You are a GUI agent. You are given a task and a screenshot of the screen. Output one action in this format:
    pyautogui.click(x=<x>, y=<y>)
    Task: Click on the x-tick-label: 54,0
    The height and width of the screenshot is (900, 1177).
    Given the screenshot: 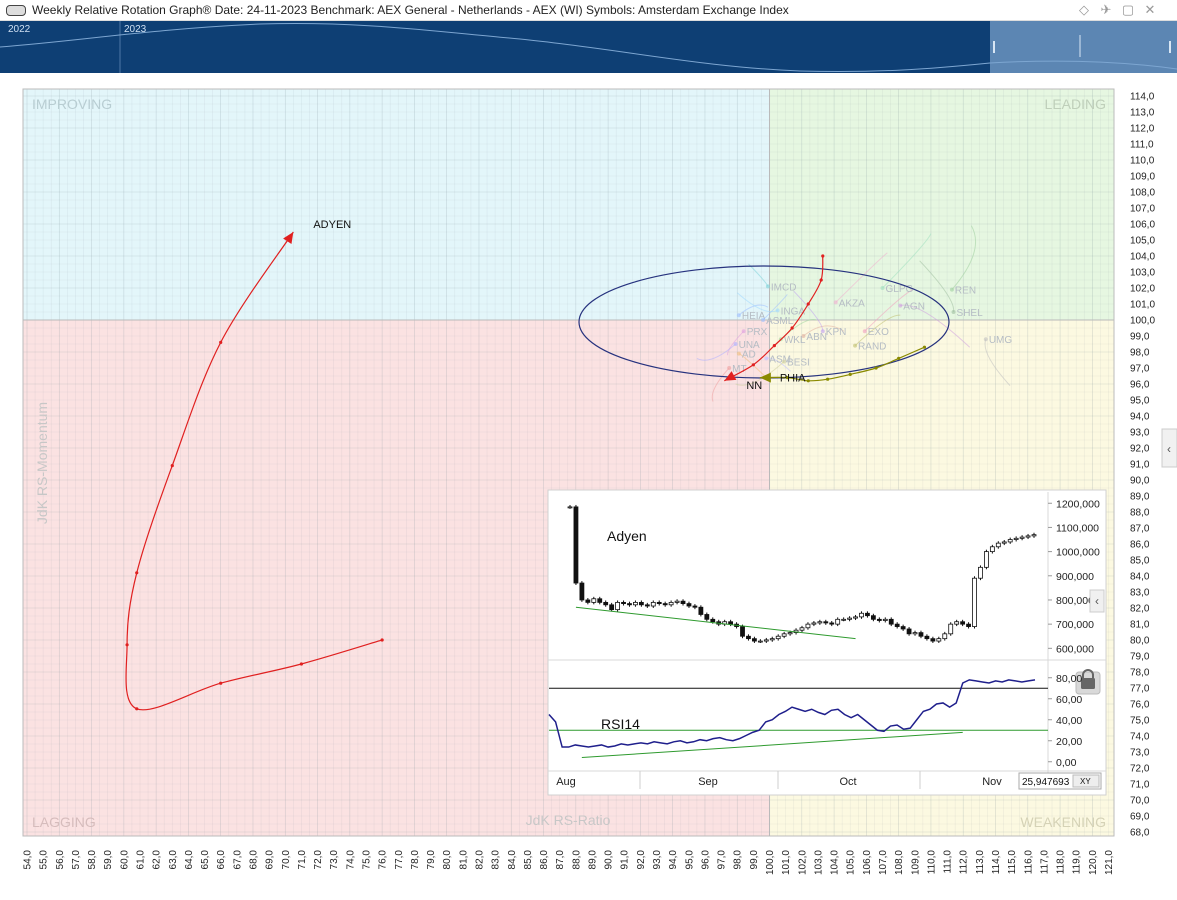 What is the action you would take?
    pyautogui.click(x=28, y=860)
    